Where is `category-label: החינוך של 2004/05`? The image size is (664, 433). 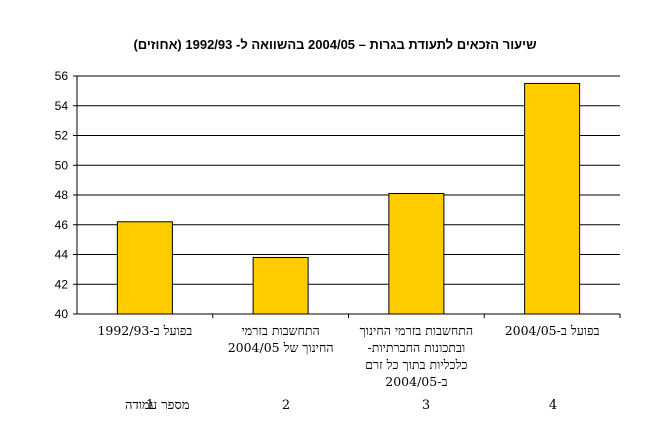 category-label: החינוך של 2004/05 is located at coordinates (281, 347).